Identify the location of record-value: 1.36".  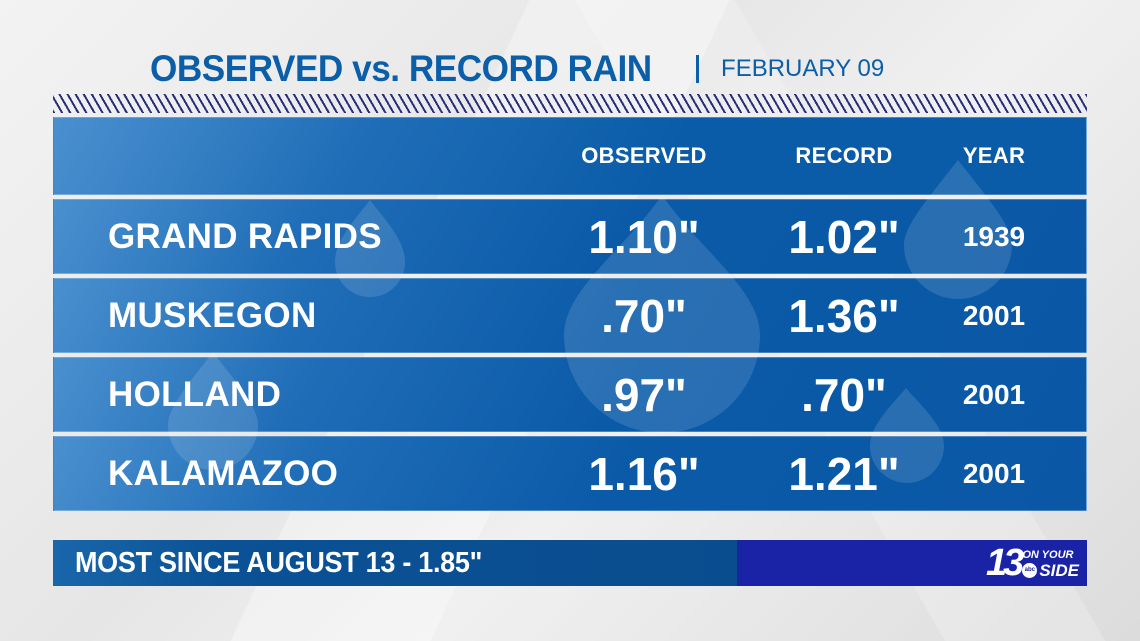
(844, 315).